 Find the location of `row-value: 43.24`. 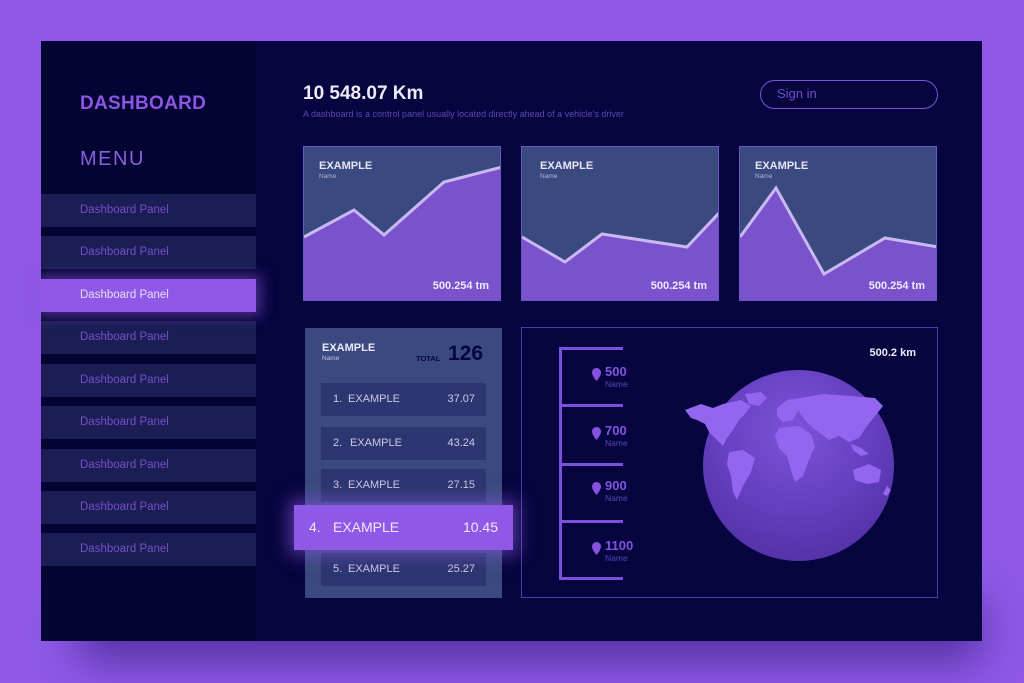

row-value: 43.24 is located at coordinates (461, 443).